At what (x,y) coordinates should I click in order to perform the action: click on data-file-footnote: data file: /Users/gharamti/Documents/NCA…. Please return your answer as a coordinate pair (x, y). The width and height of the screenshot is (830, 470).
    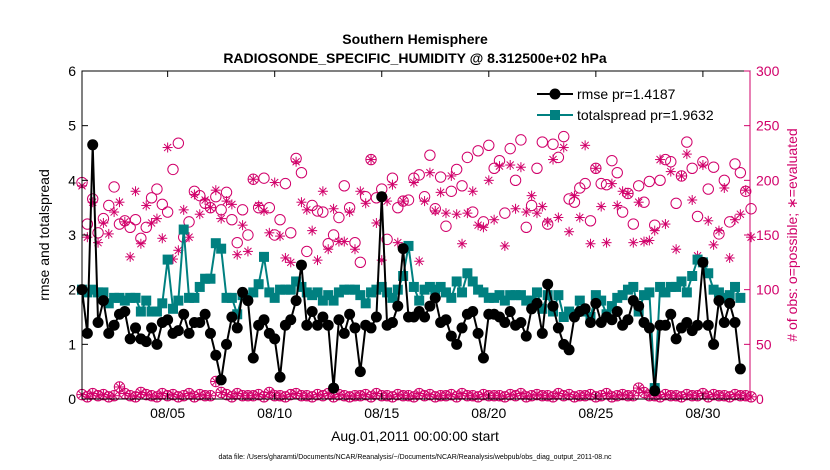
    Looking at the image, I should click on (415, 457).